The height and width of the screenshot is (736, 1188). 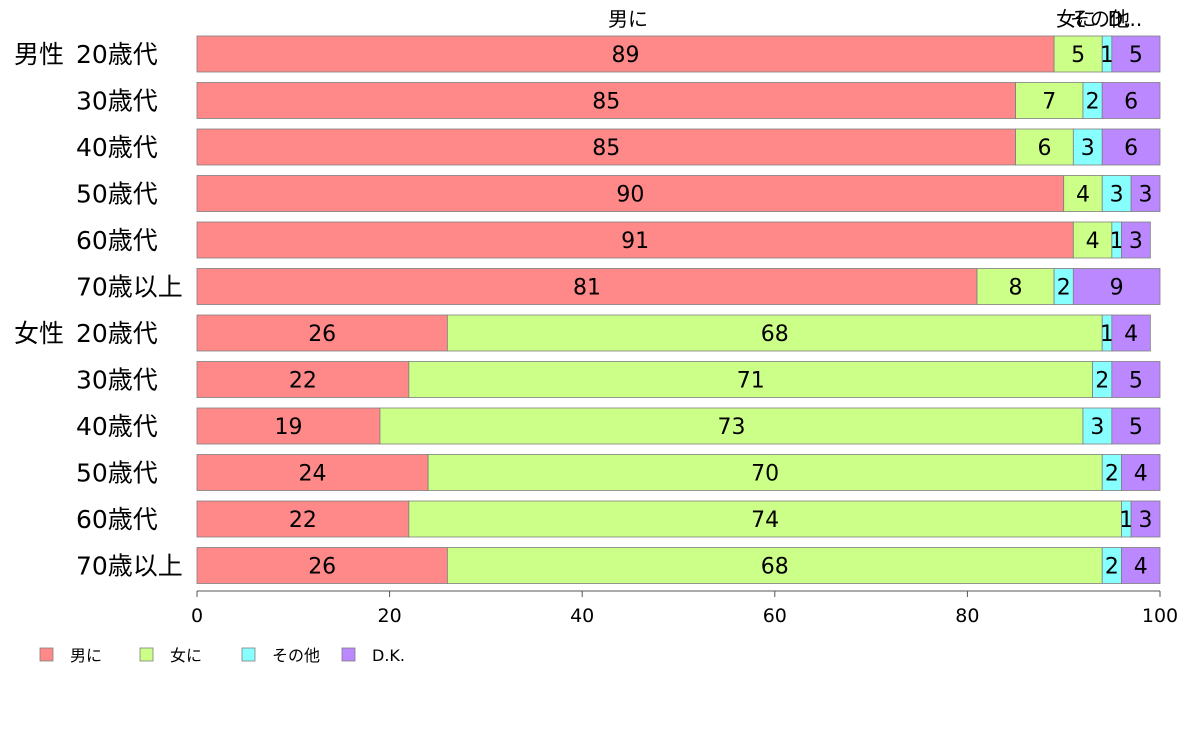 What do you see at coordinates (197, 616) in the screenshot?
I see `x-tick-label: 0` at bounding box center [197, 616].